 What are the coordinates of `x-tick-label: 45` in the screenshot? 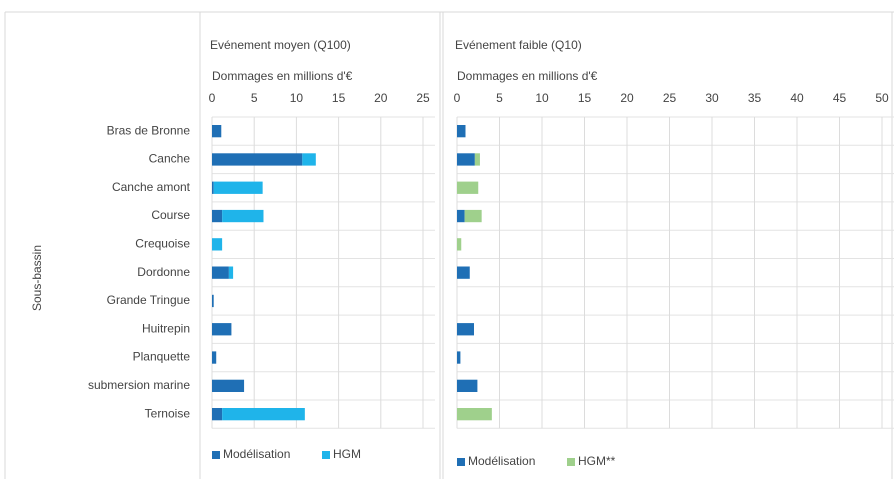 It's located at (840, 98).